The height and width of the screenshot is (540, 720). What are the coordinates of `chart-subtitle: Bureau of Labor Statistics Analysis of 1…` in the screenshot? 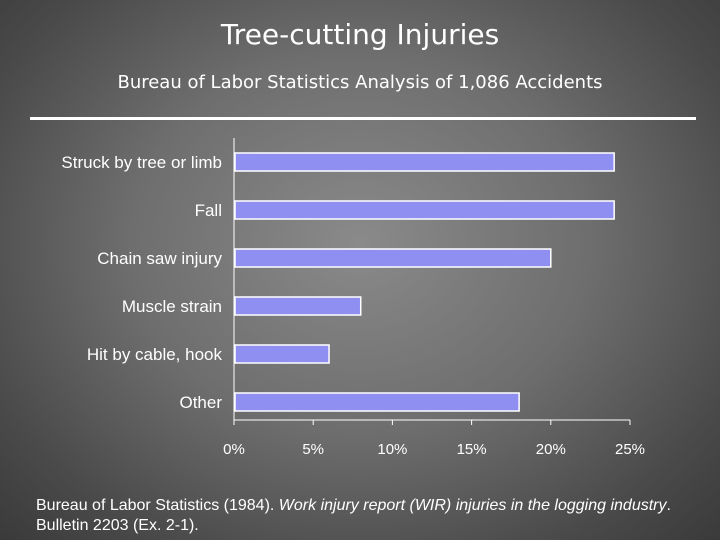 It's located at (360, 82).